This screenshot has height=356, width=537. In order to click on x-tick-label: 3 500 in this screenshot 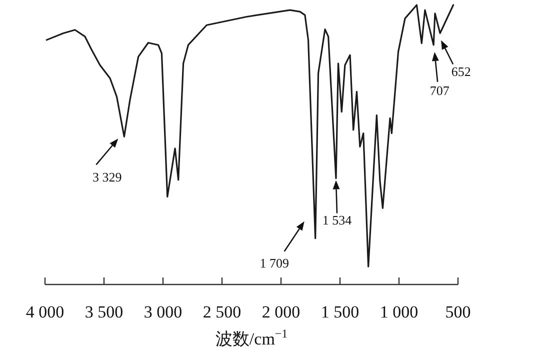, I will do `click(104, 312)`.